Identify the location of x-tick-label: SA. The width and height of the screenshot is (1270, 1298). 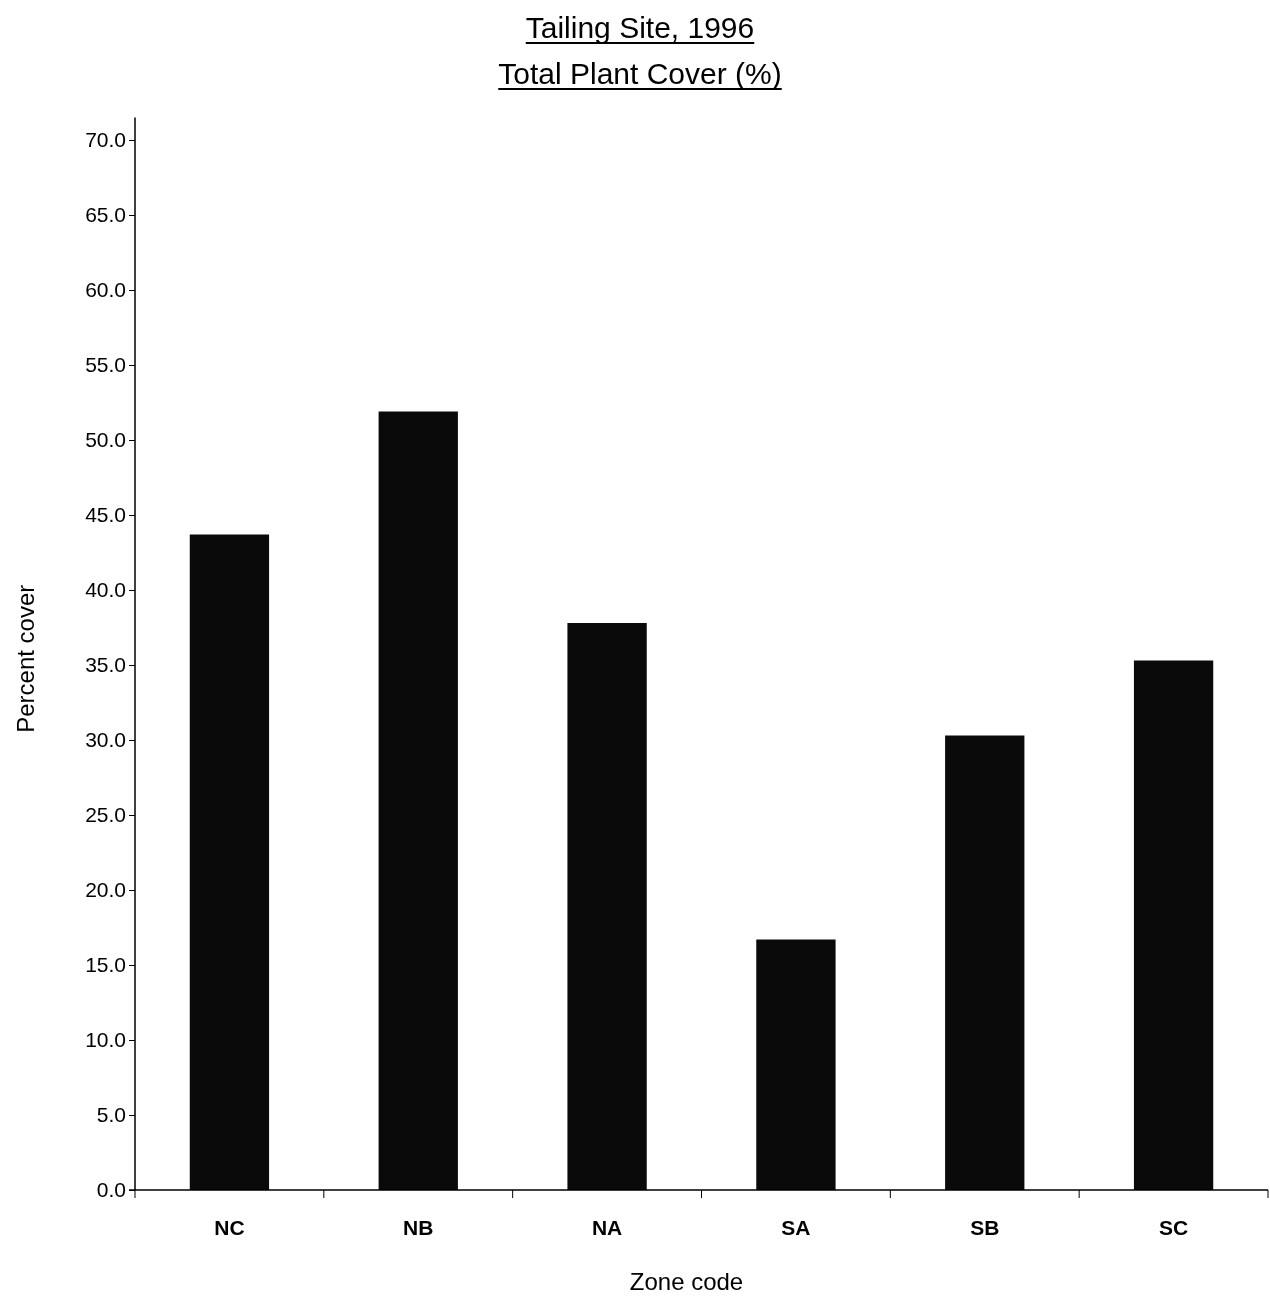
(796, 1227).